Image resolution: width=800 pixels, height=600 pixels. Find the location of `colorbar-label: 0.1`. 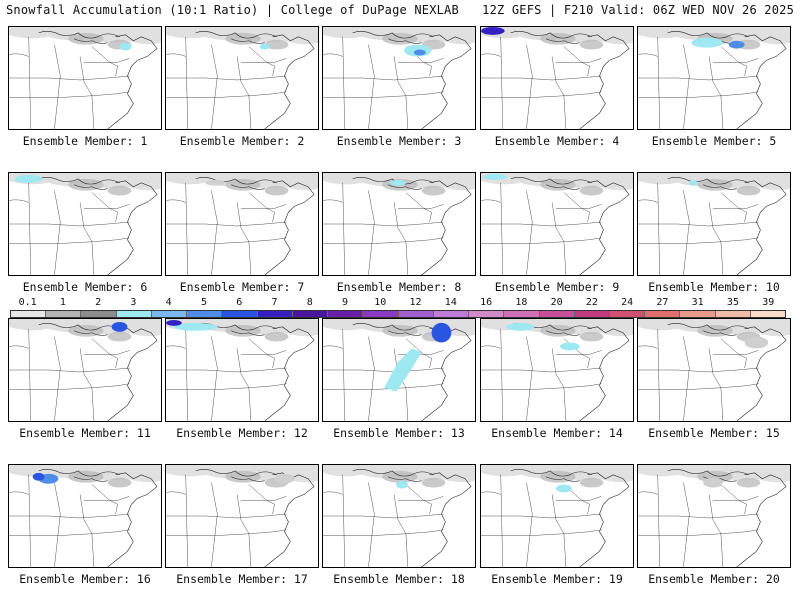

colorbar-label: 0.1 is located at coordinates (27, 302).